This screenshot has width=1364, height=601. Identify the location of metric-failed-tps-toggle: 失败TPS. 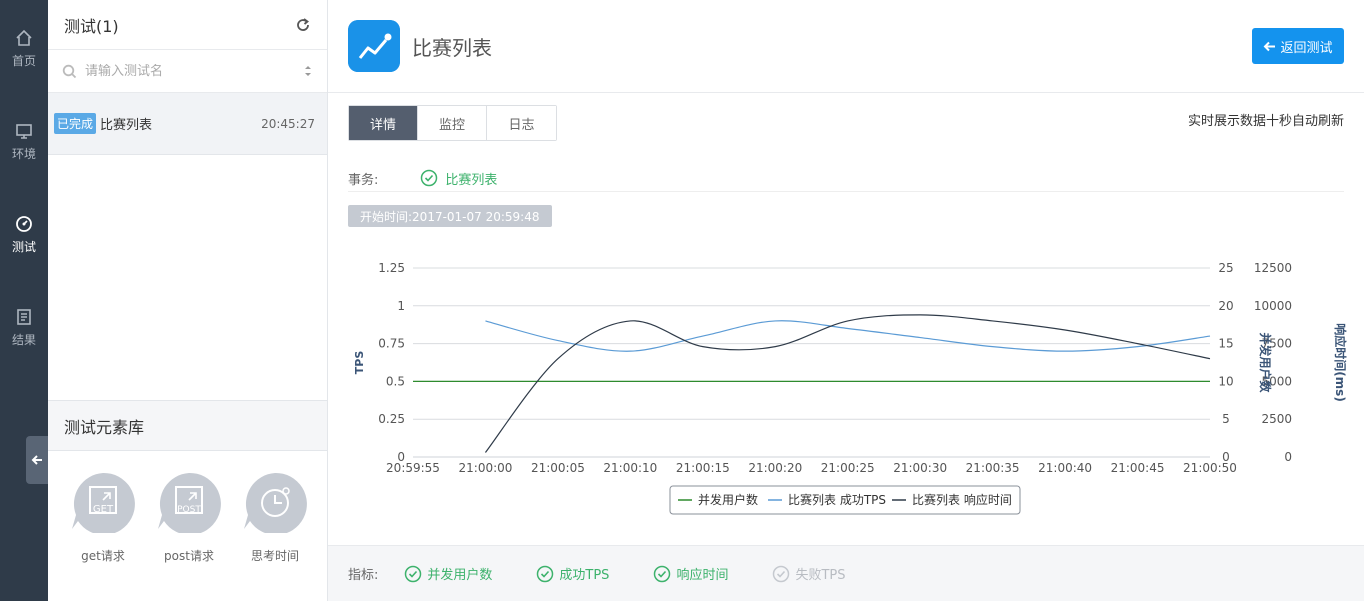
(809, 573).